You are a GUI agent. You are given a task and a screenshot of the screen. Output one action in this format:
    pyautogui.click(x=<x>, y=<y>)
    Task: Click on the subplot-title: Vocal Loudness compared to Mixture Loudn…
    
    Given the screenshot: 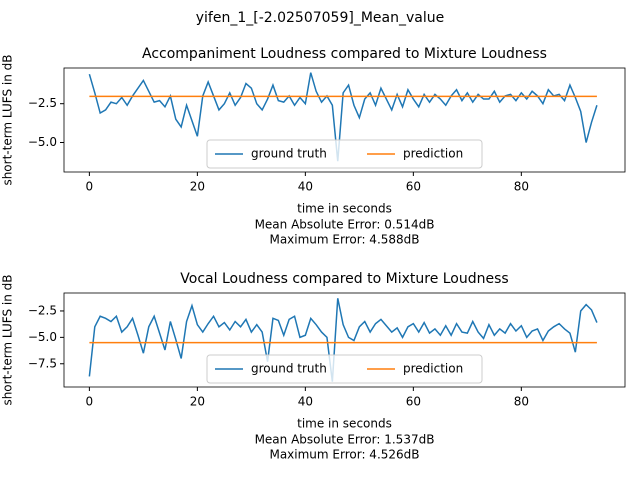 What is the action you would take?
    pyautogui.click(x=344, y=279)
    